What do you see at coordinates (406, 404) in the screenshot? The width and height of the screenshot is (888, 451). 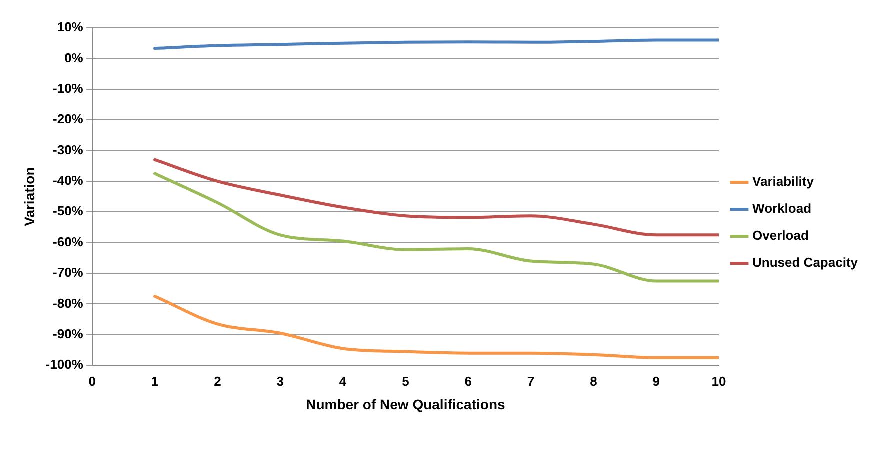 I see `x-axis-title: Number of New Qualifications` at bounding box center [406, 404].